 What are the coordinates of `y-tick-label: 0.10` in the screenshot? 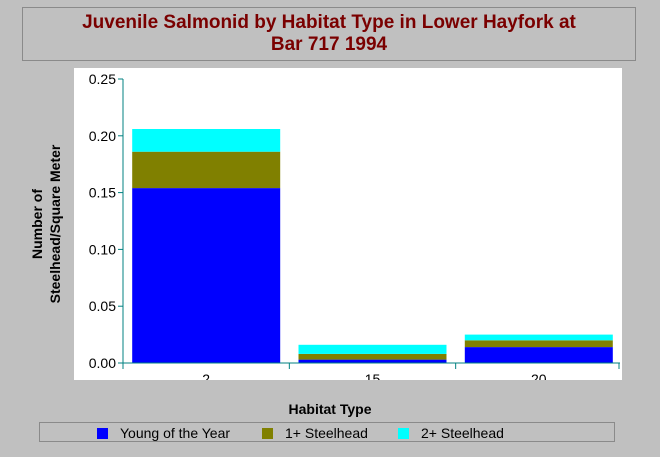 It's located at (102, 249).